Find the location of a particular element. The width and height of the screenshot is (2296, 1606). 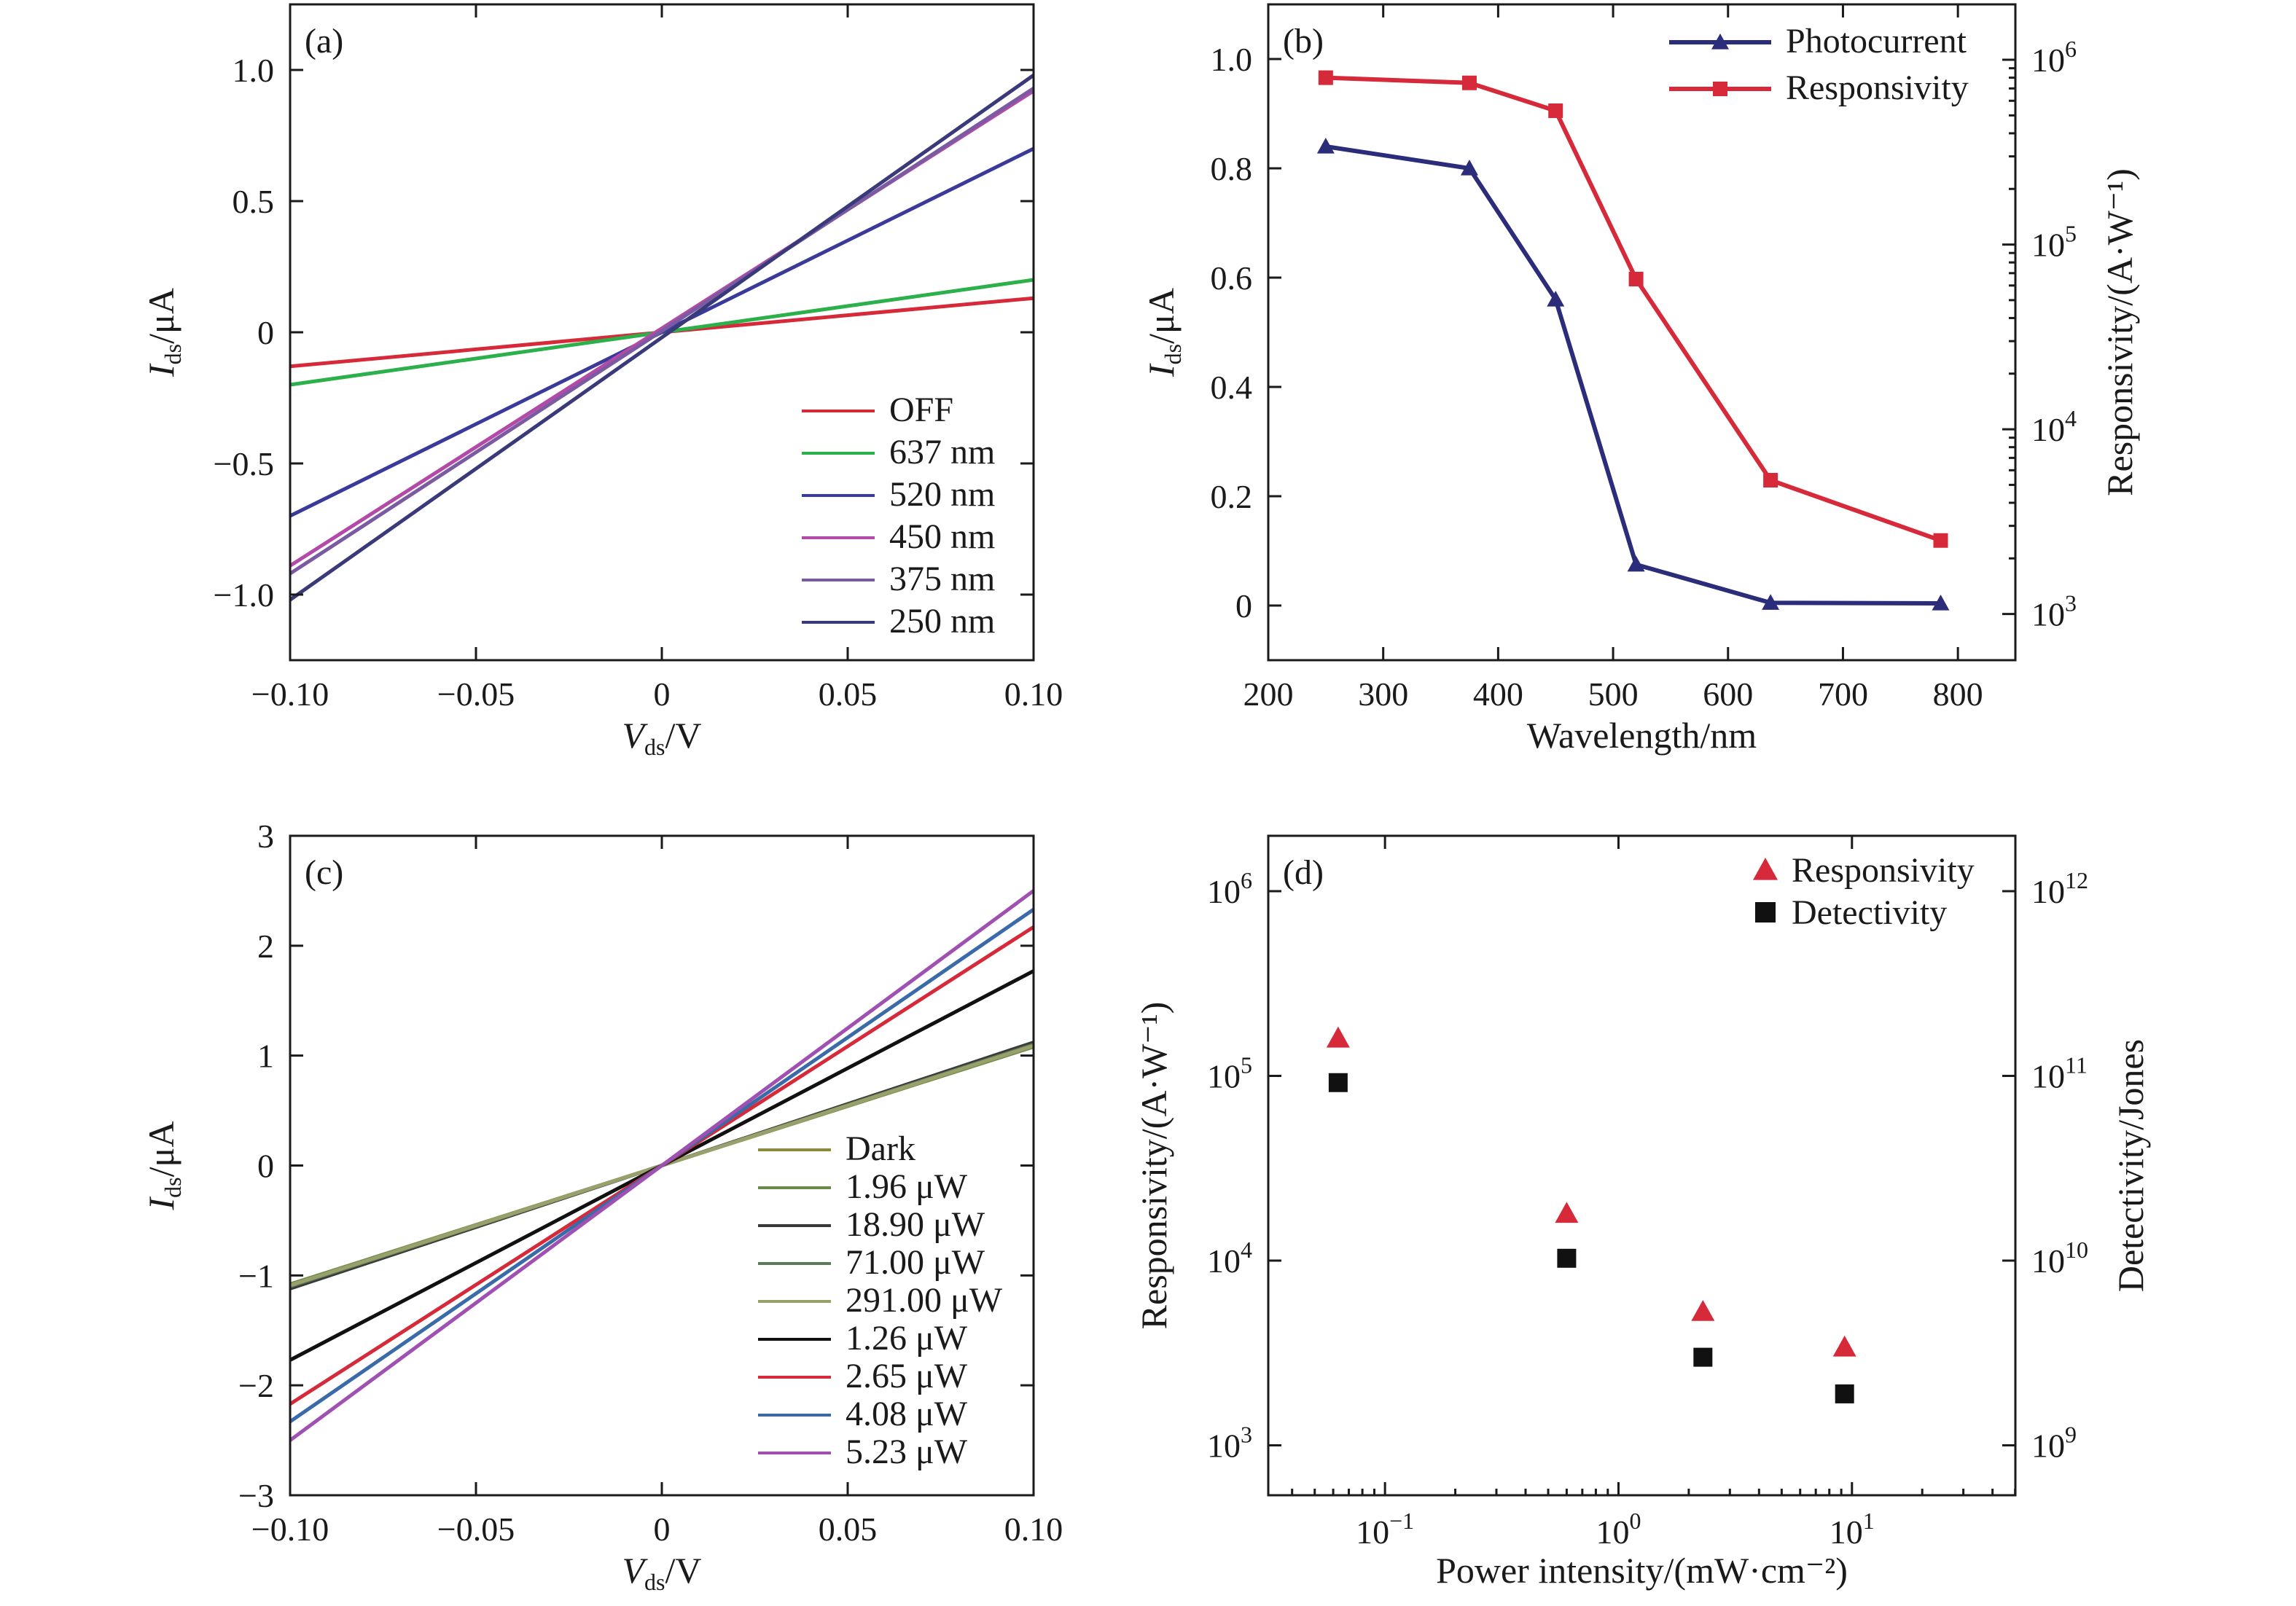

y2-tick-label-2: 10¹¹ is located at coordinates (2060, 1073).